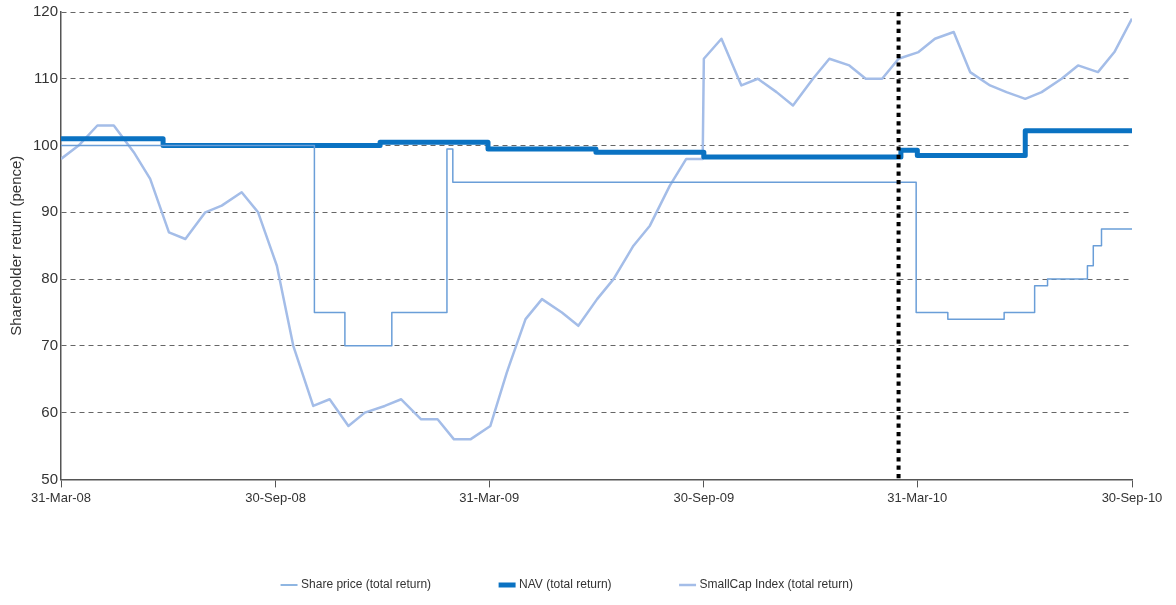 The height and width of the screenshot is (605, 1176). I want to click on legend-label: Share price (total return), so click(366, 584).